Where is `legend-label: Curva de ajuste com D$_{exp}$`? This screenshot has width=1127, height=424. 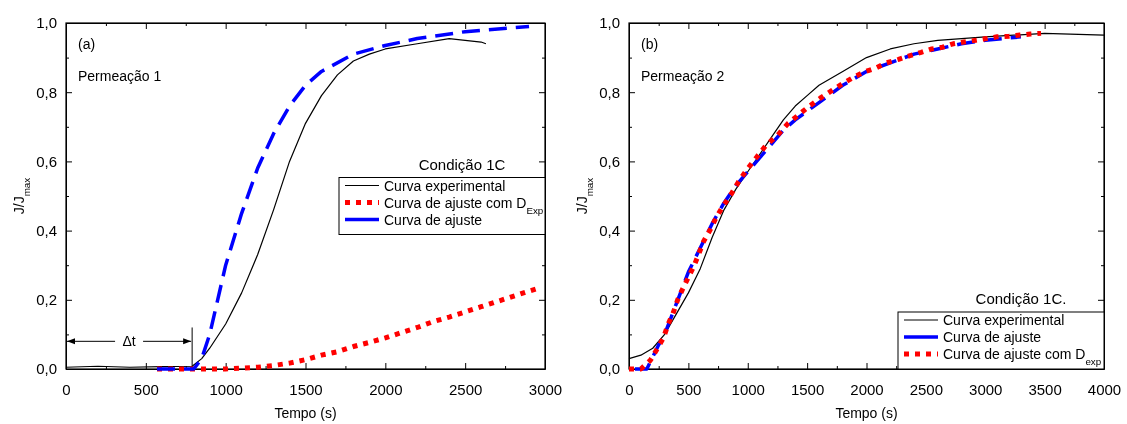 legend-label: Curva de ajuste com D$_{exp}$ is located at coordinates (1022, 356).